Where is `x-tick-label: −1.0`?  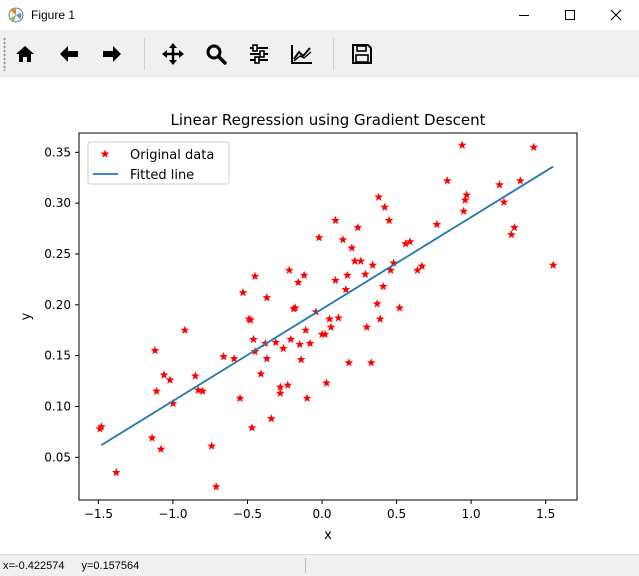
x-tick-label: −1.0 is located at coordinates (172, 514).